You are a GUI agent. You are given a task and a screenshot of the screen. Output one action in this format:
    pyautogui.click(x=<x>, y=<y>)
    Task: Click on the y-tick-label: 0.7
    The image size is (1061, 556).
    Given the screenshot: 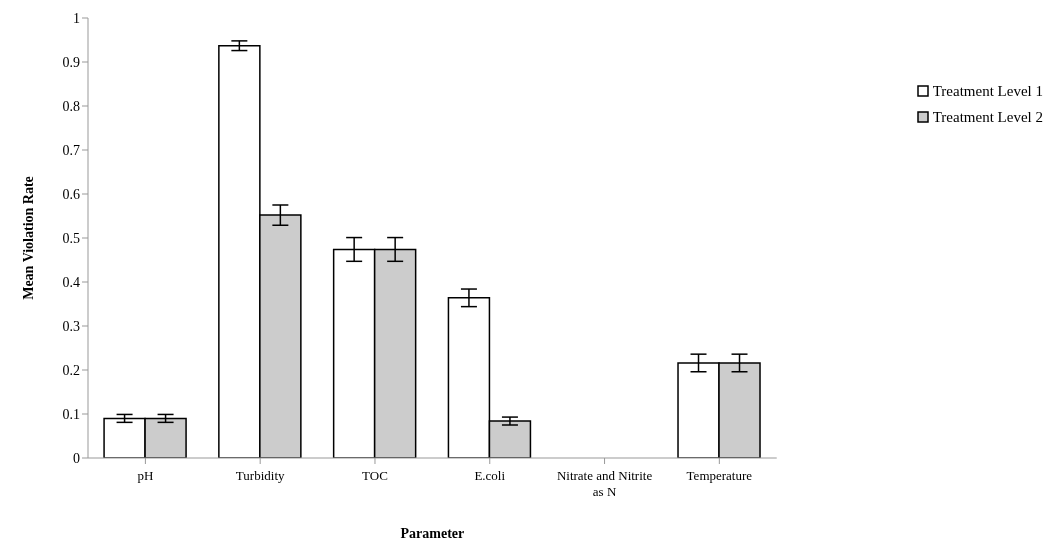 What is the action you would take?
    pyautogui.click(x=71, y=150)
    